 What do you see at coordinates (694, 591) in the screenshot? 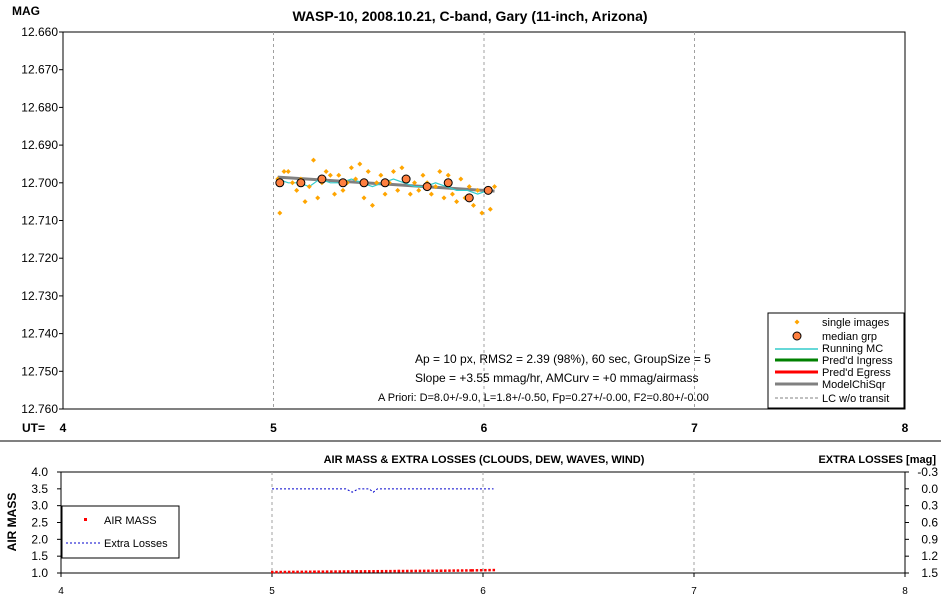
I see `airmass-x-tick-label: 7` at bounding box center [694, 591].